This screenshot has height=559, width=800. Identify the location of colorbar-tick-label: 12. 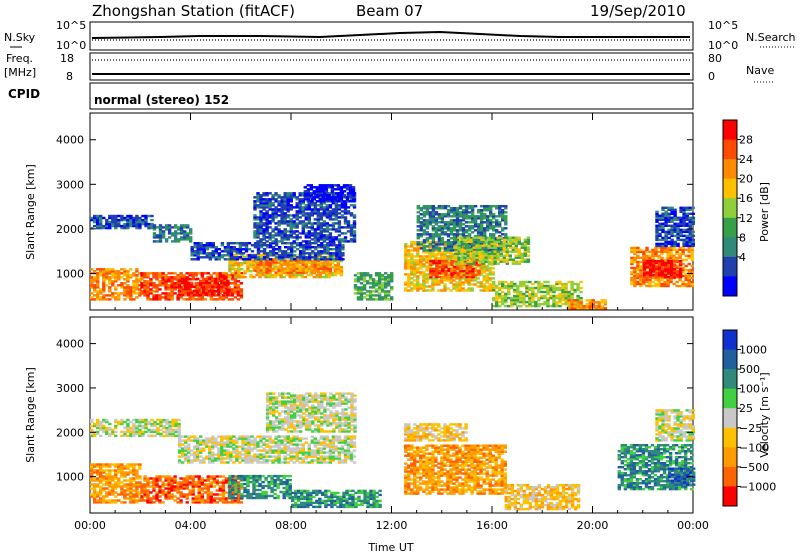
(746, 218).